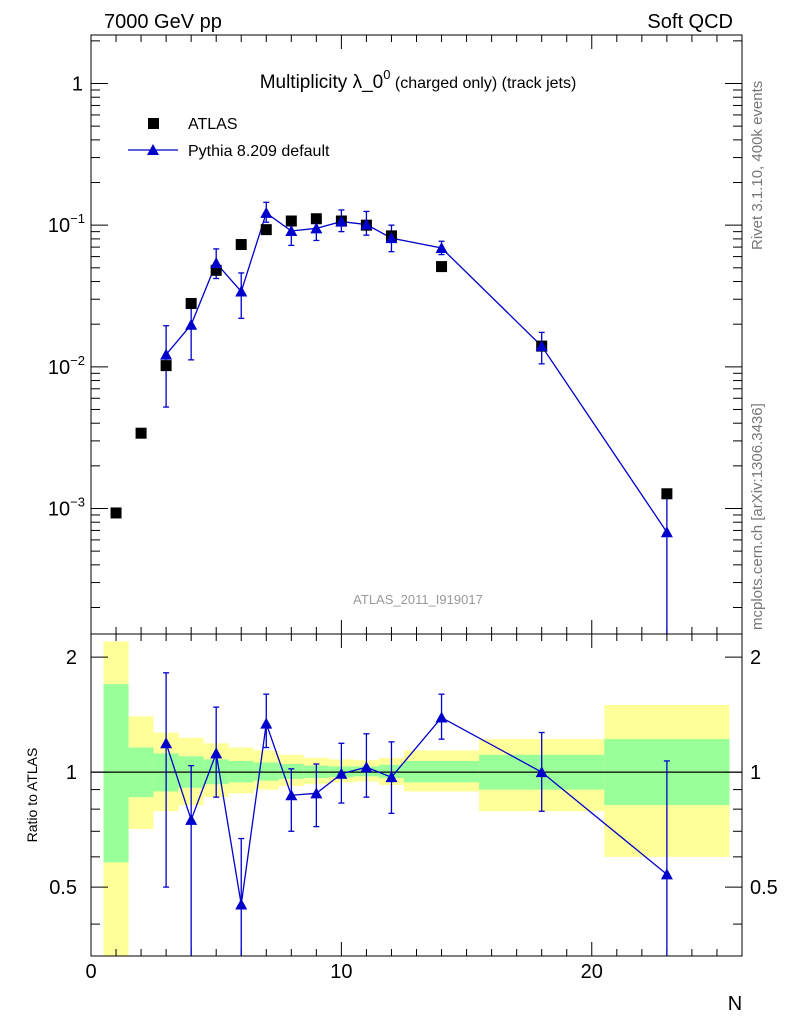 This screenshot has height=1024, width=786. What do you see at coordinates (483, 83) in the screenshot?
I see `plot-title-rest: (charged only) (track jets)` at bounding box center [483, 83].